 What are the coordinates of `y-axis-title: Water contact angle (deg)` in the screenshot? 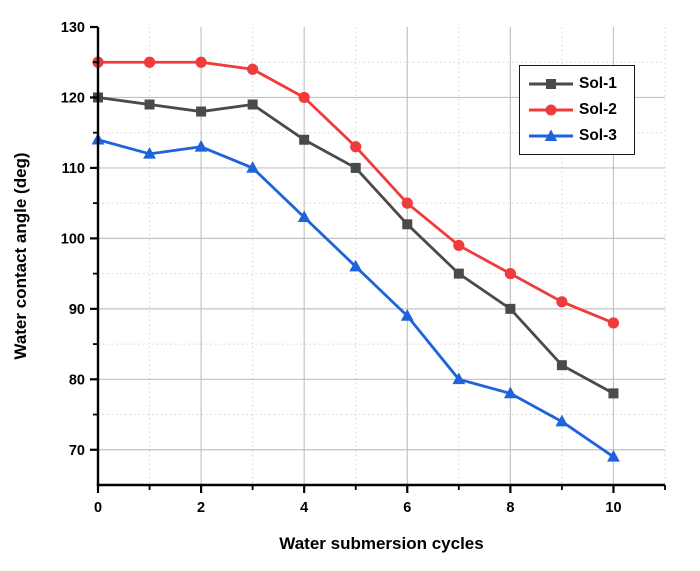 It's located at (20, 256).